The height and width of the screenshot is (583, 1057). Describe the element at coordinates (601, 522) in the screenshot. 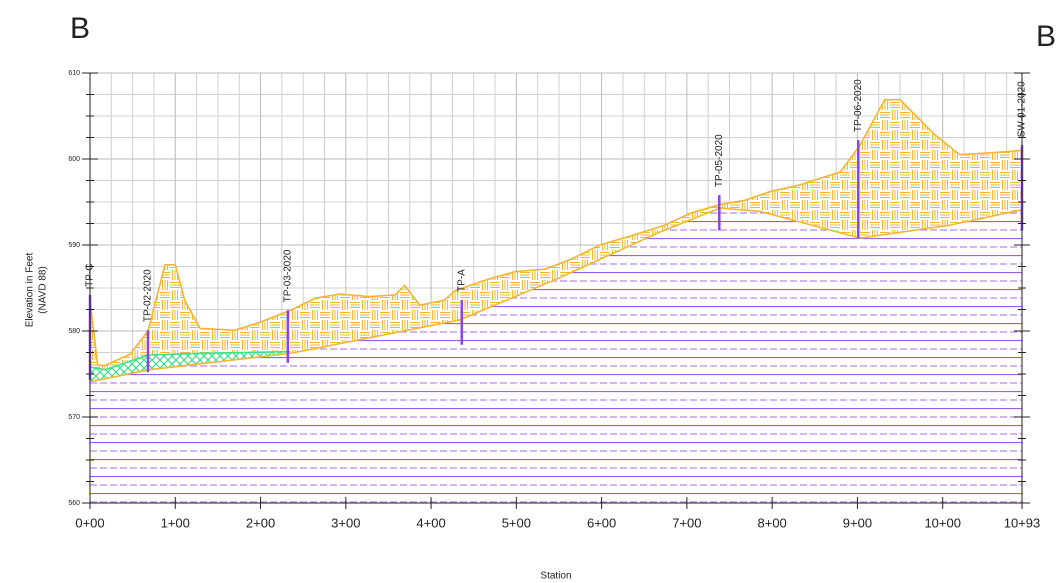

I see `x-tick-label: 6+00` at that location.